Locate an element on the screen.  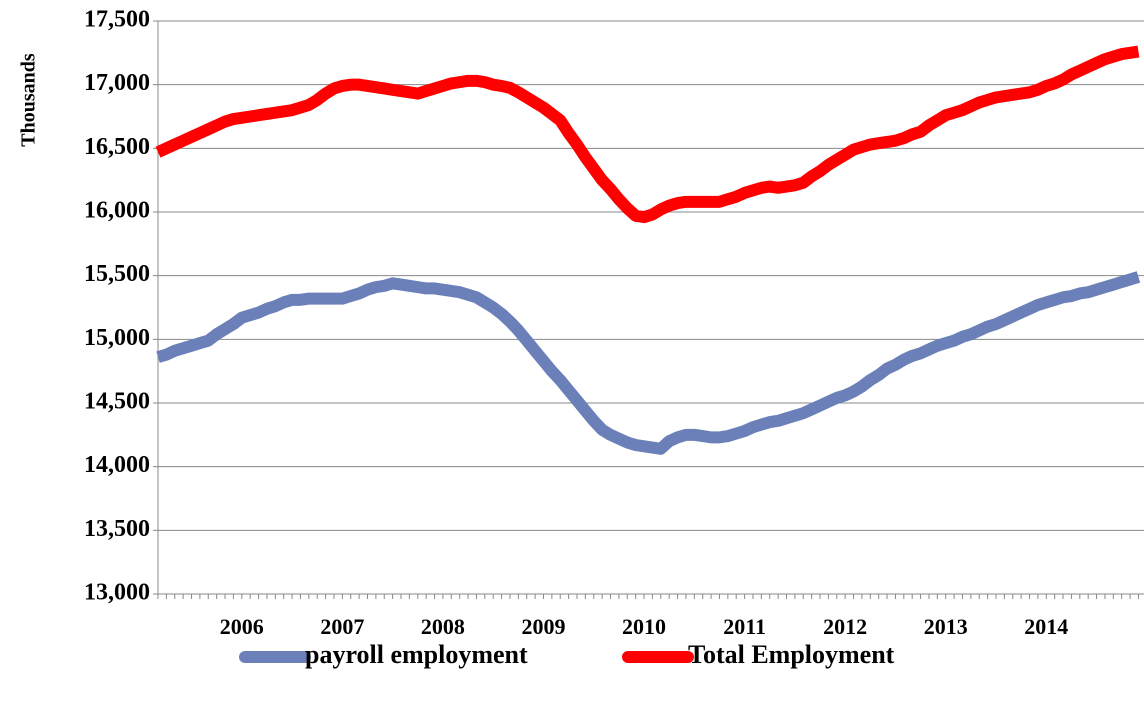
x-tick-label: 2013 is located at coordinates (946, 626).